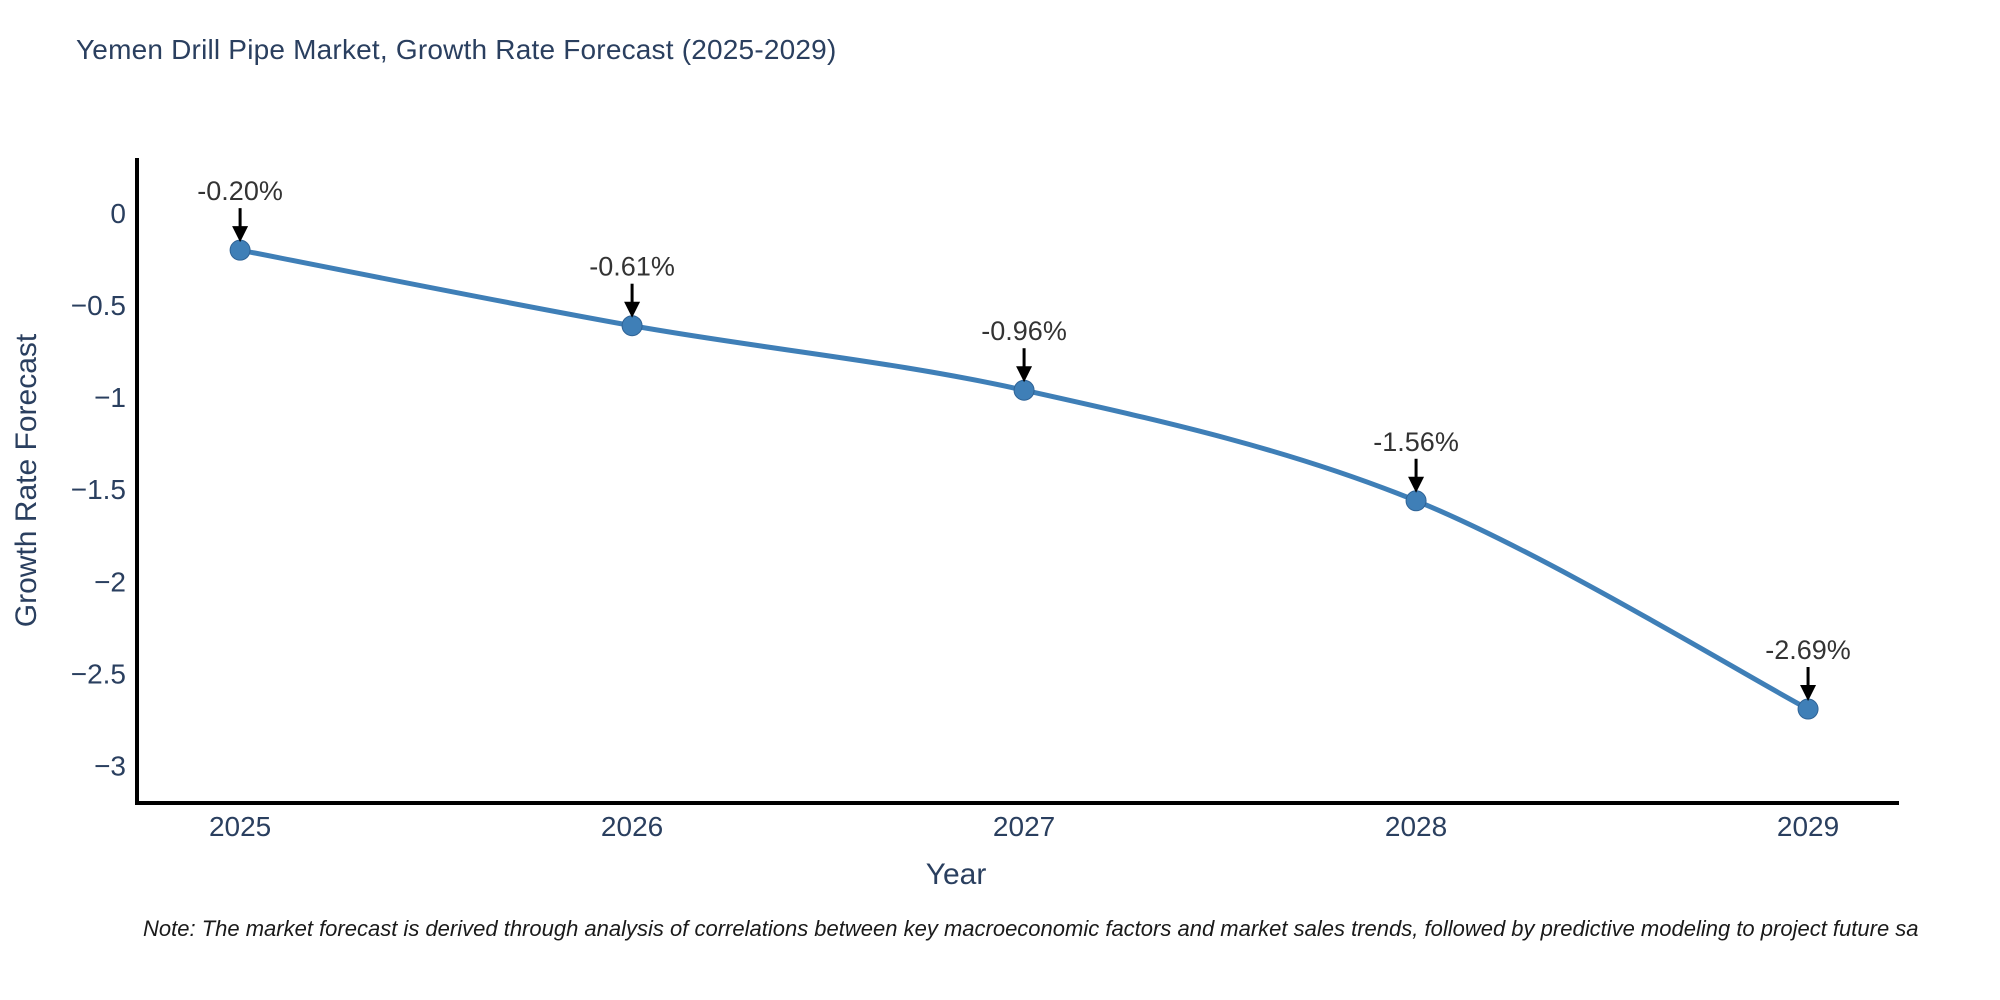  I want to click on annotation-label: -0.96%, so click(1024, 331).